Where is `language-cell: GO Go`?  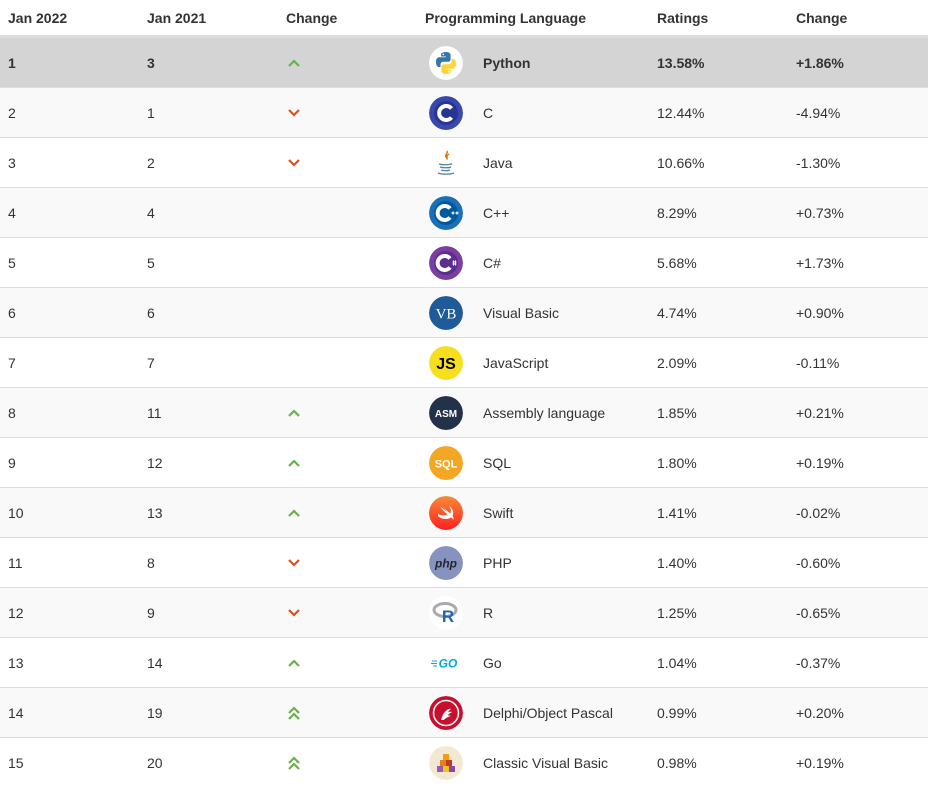 language-cell: GO Go is located at coordinates (465, 662).